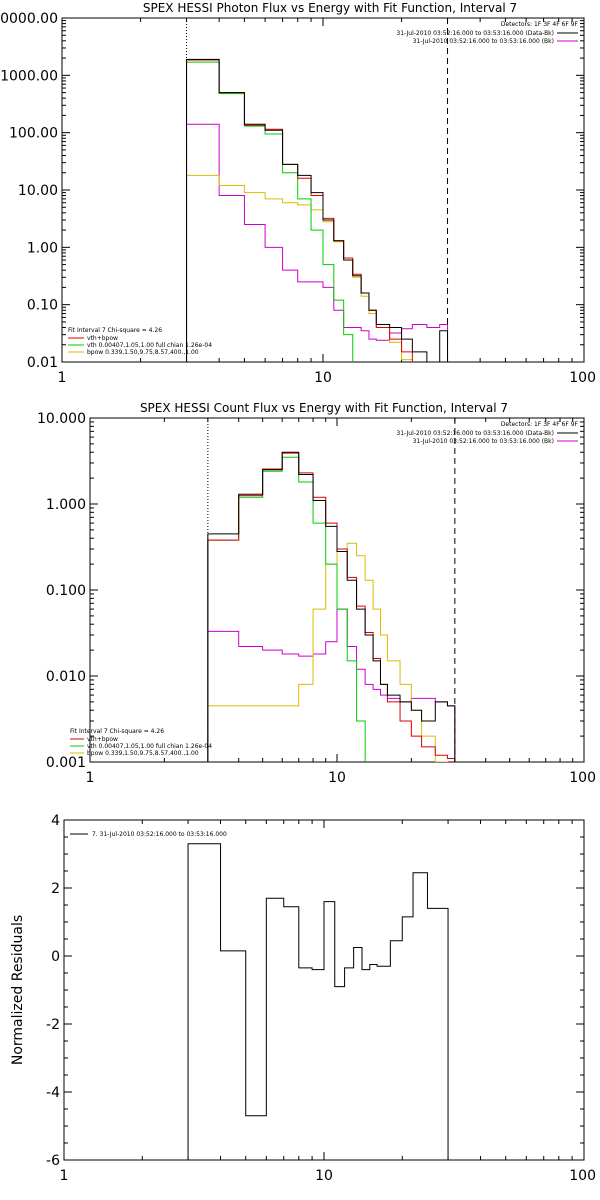  What do you see at coordinates (42, 248) in the screenshot?
I see `y-tick-label: 1.00` at bounding box center [42, 248].